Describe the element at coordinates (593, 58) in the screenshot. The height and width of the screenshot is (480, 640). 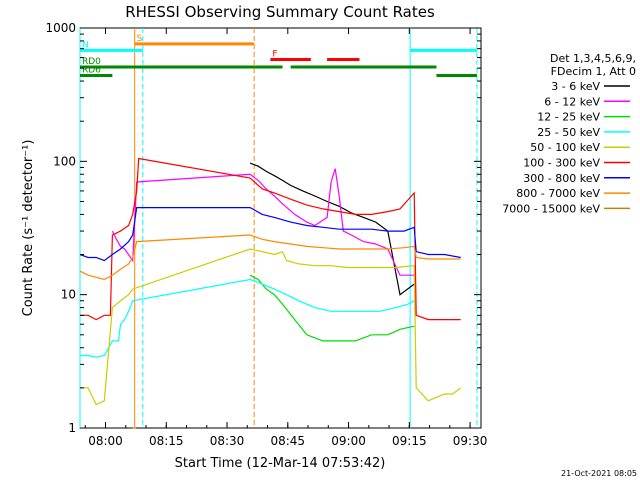
I see `legend-header-line: Det 1,3,4,5,6,9,` at that location.